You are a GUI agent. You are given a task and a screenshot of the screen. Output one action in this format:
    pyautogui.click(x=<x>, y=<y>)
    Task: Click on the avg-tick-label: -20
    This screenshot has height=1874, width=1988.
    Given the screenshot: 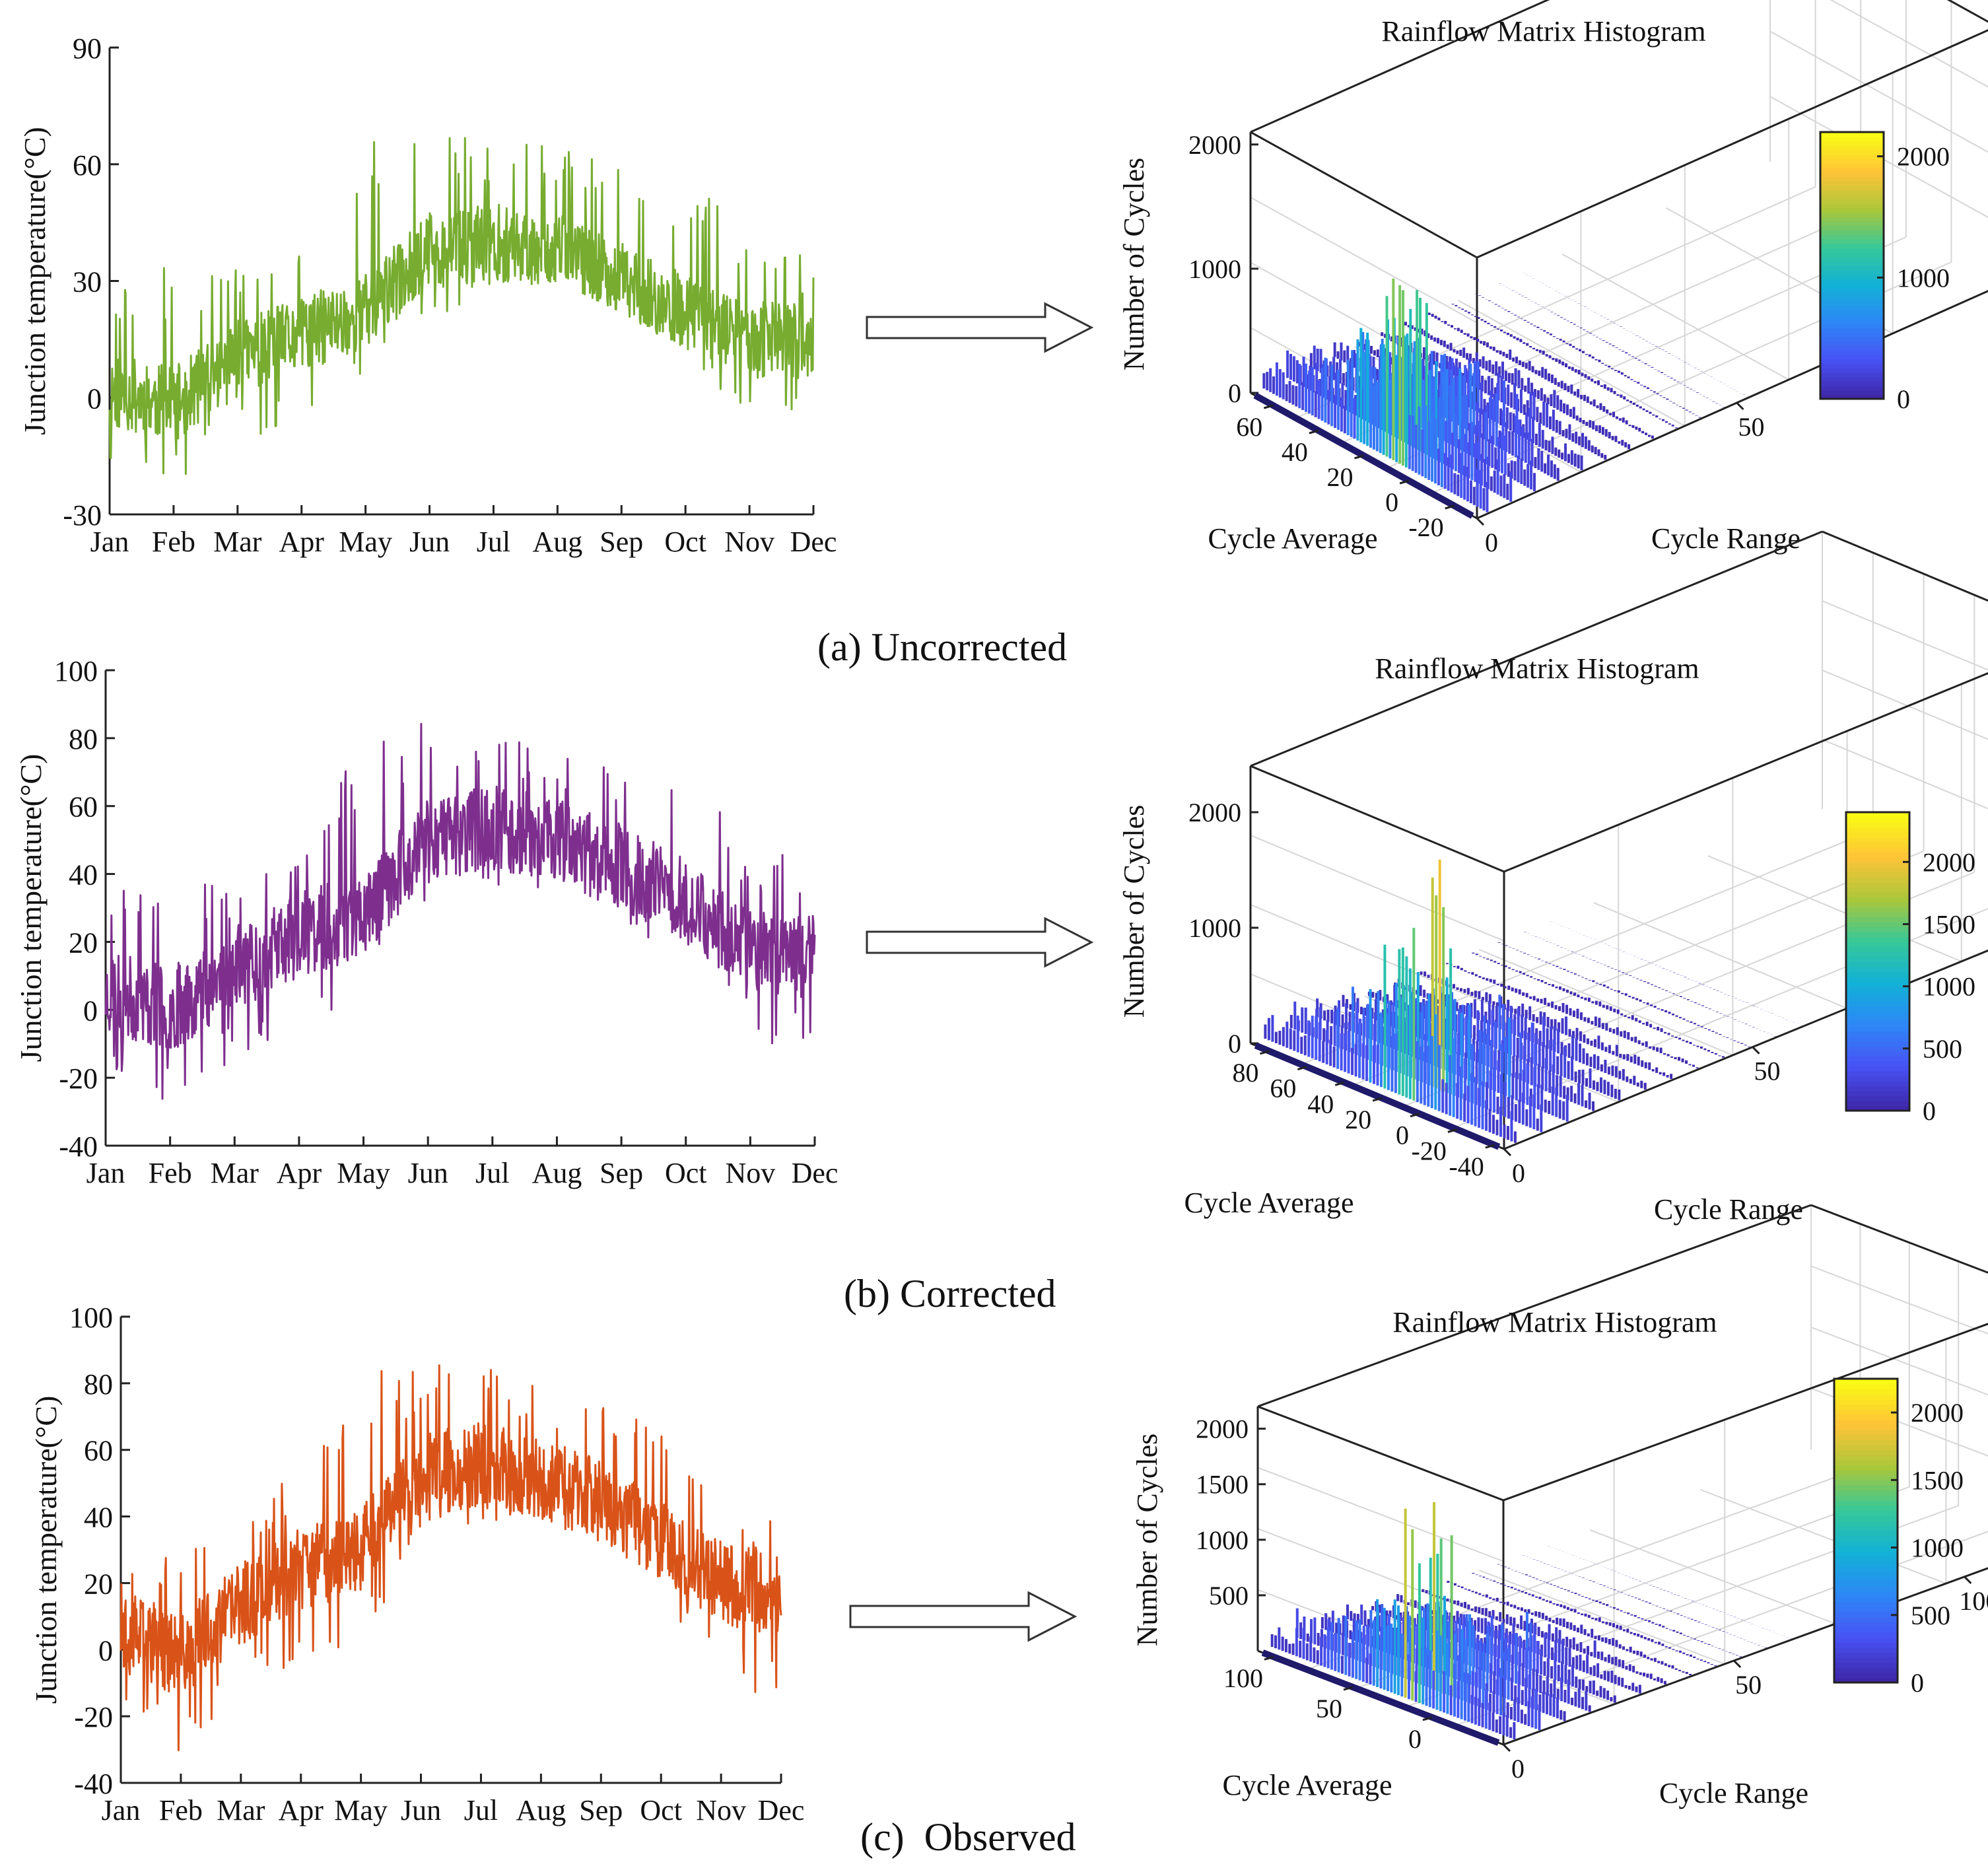 What is the action you would take?
    pyautogui.click(x=1430, y=1150)
    